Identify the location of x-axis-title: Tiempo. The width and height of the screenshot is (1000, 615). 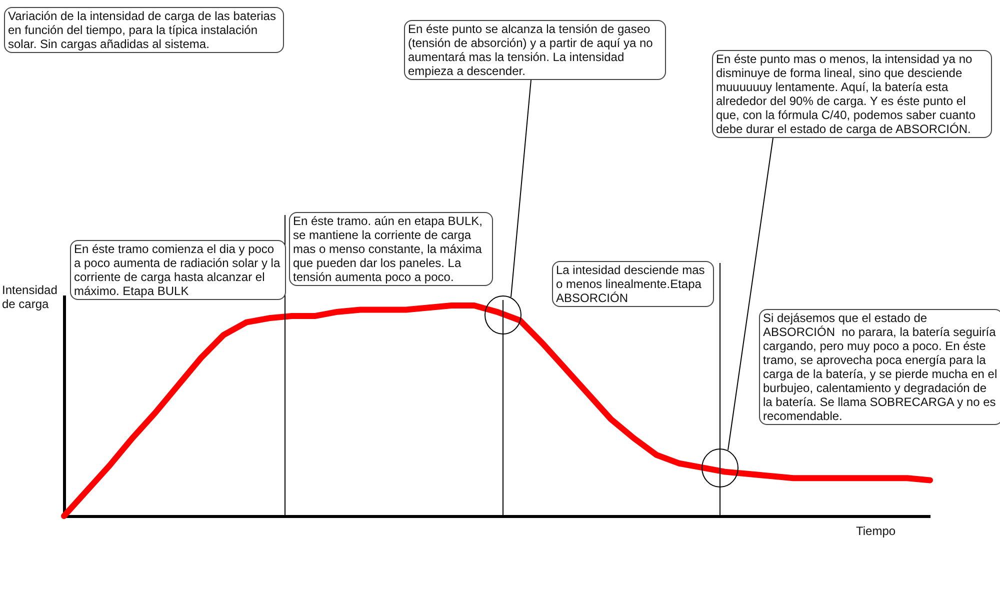
(876, 531).